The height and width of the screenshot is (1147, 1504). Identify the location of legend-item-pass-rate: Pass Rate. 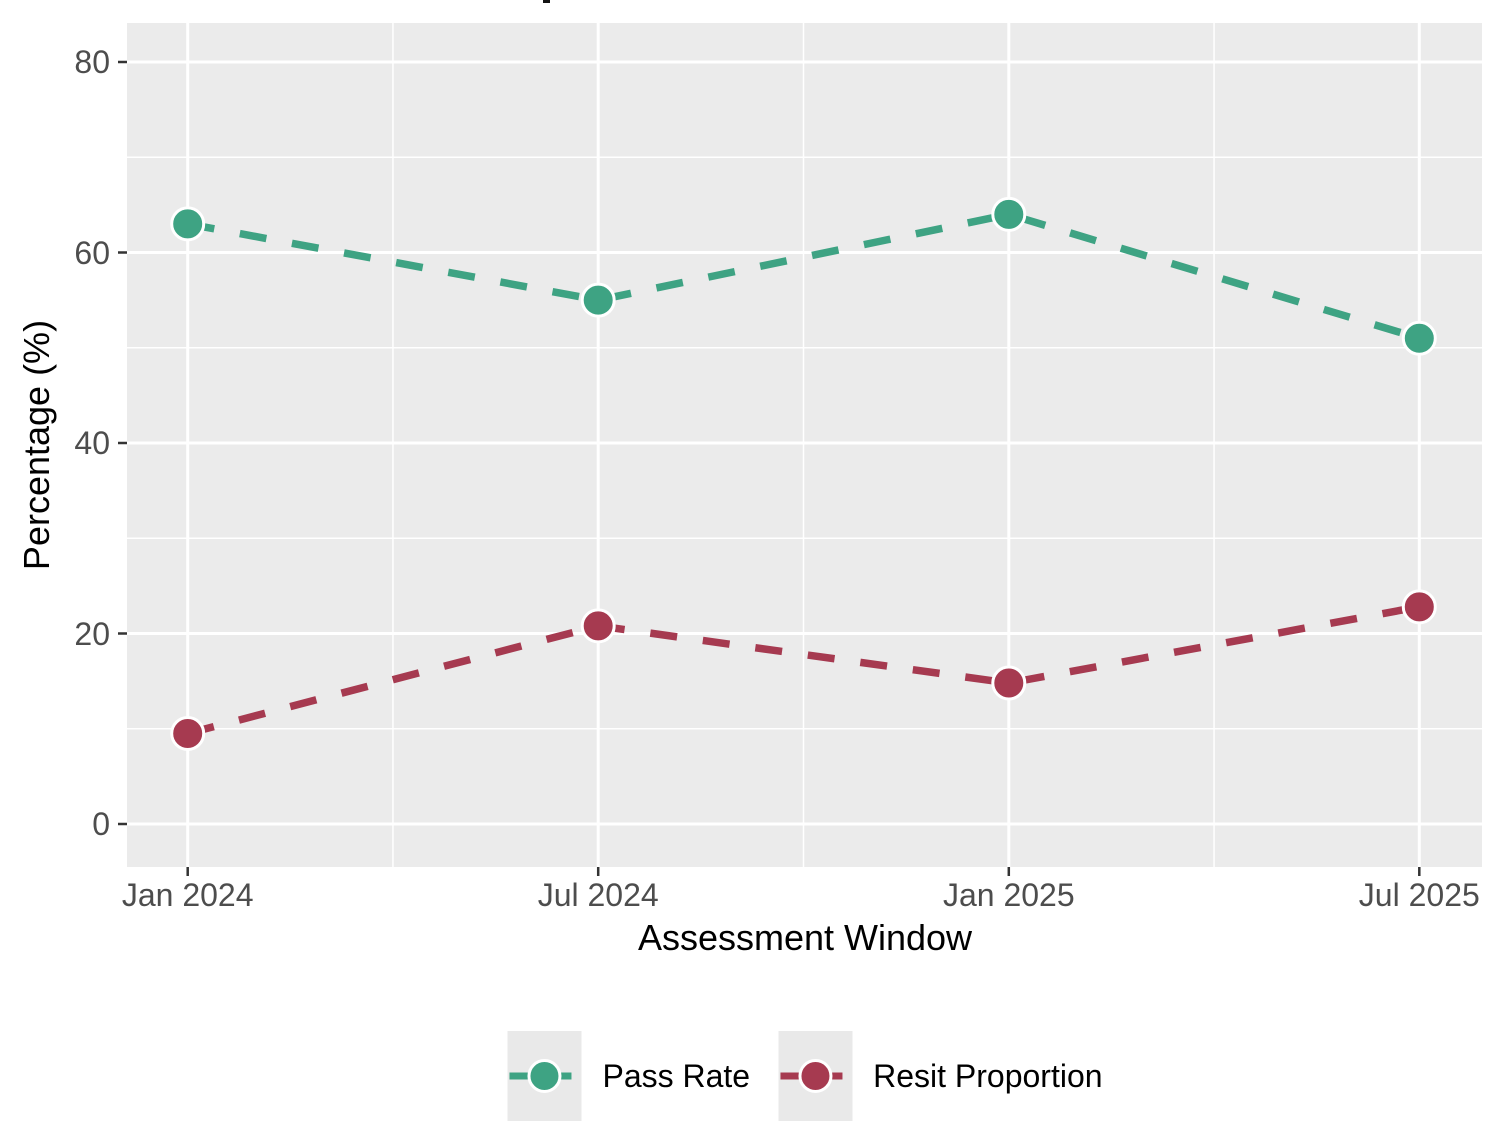
(628, 1076).